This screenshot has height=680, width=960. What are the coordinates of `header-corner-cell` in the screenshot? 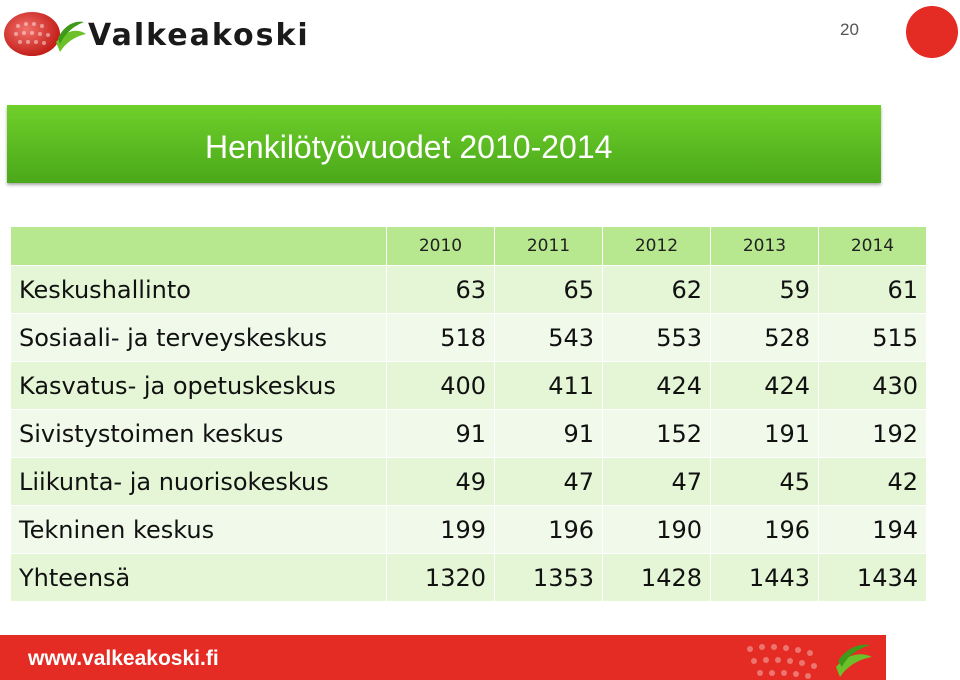 It's located at (198, 246).